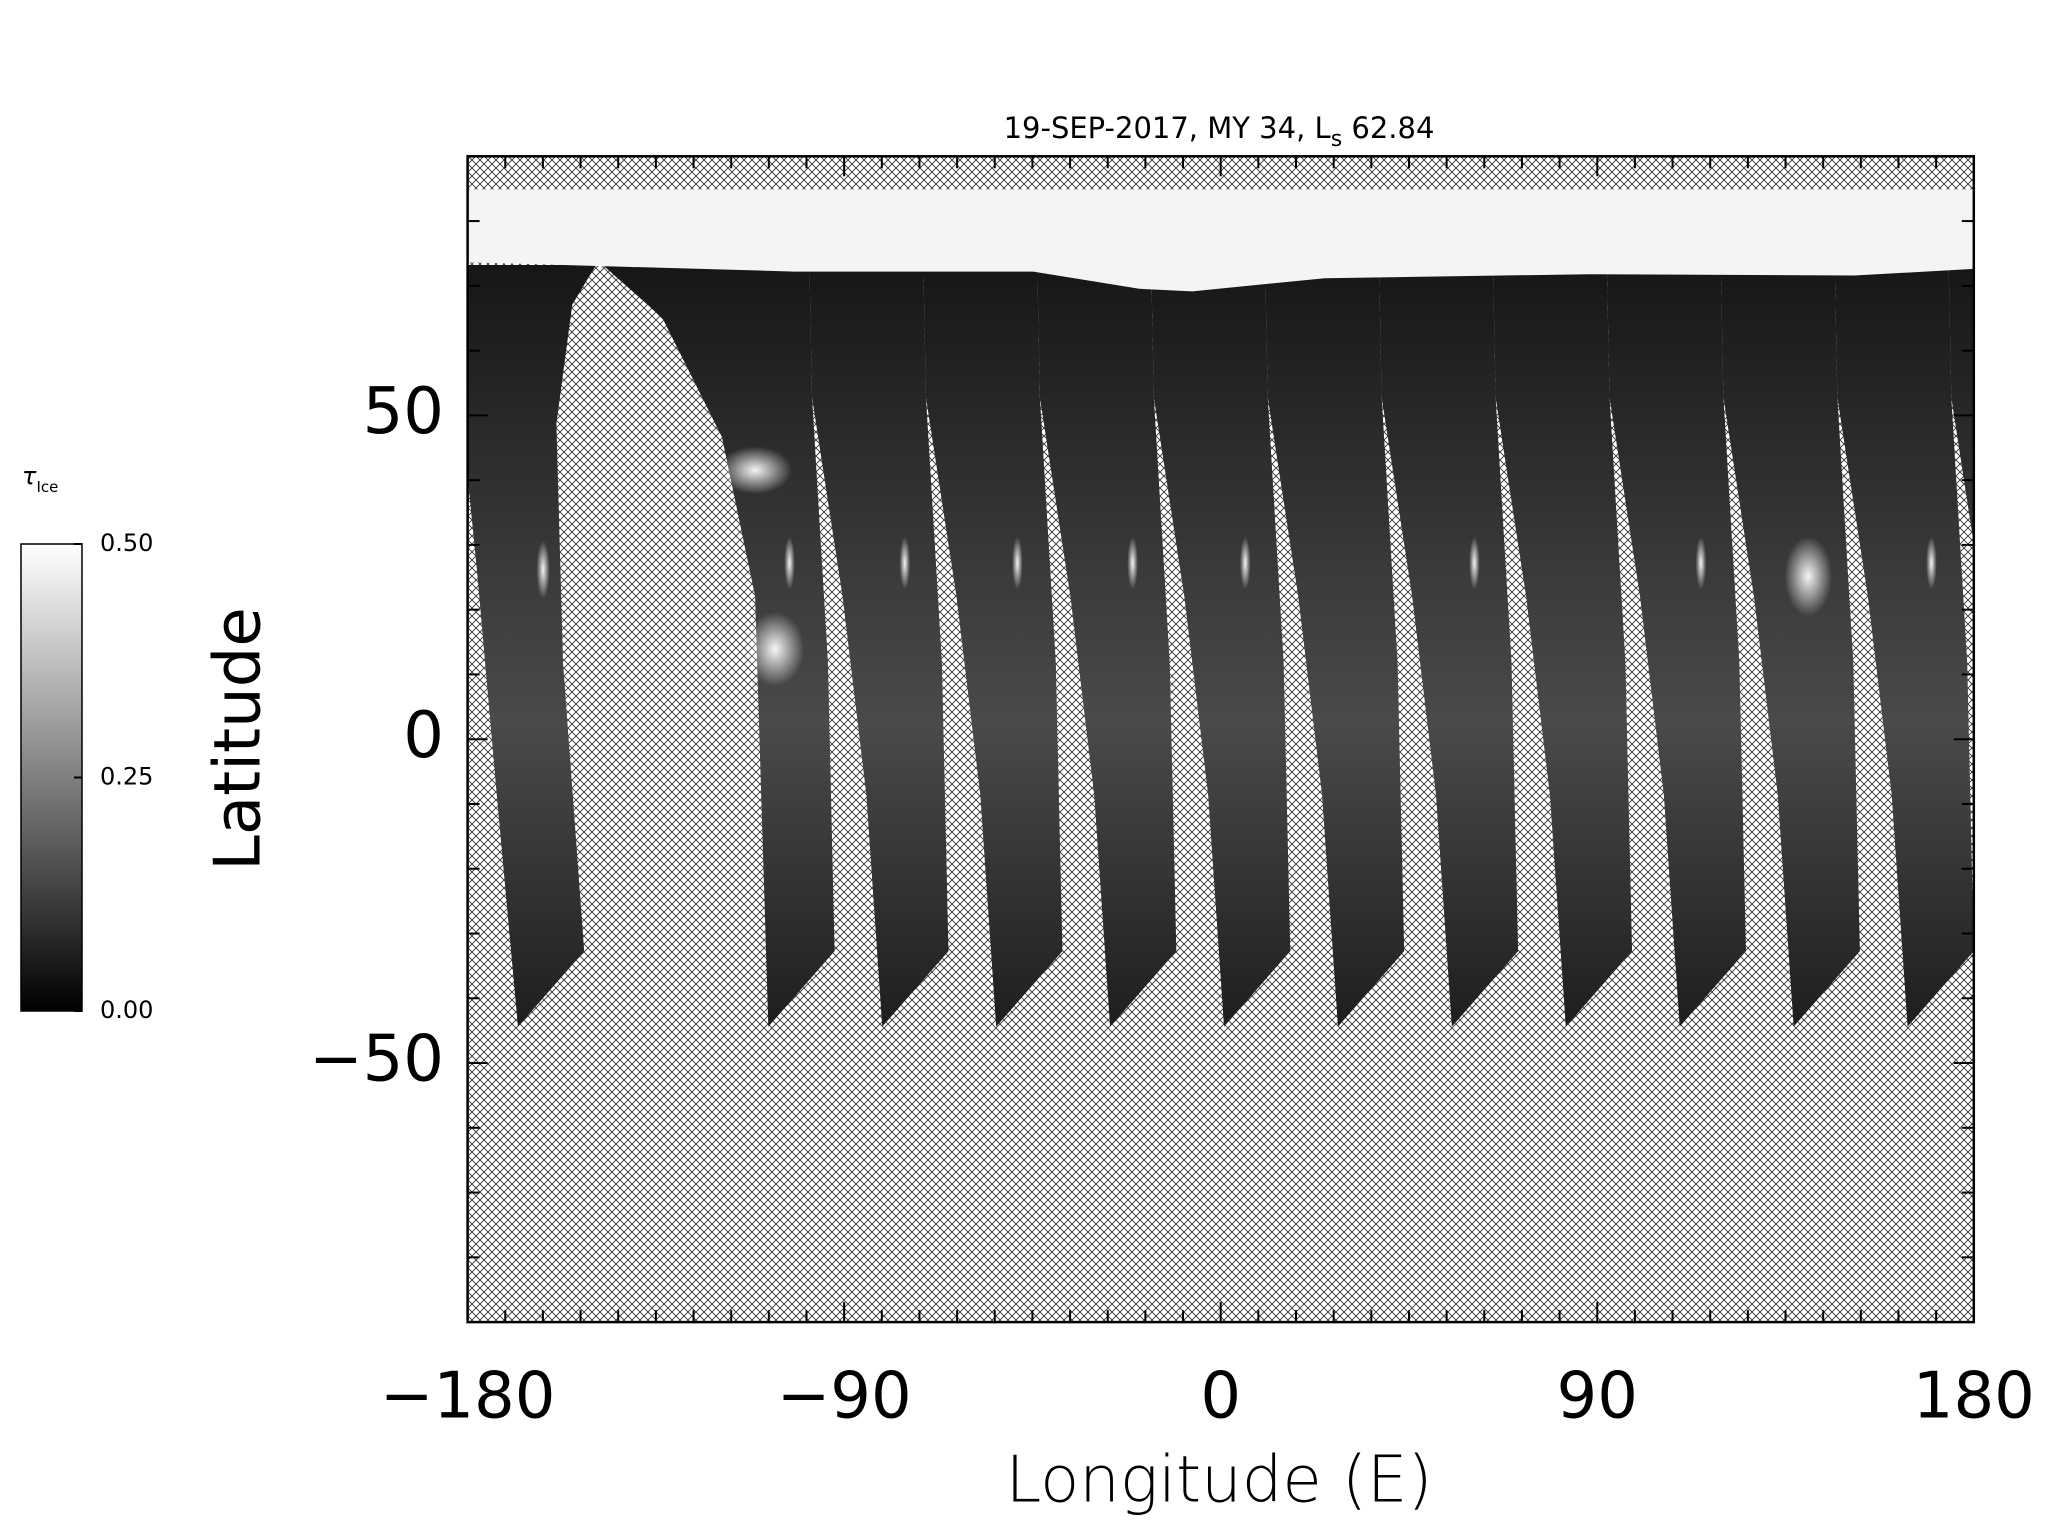 The image size is (2048, 1536). I want to click on y-axis-label: Latitude, so click(239, 738).